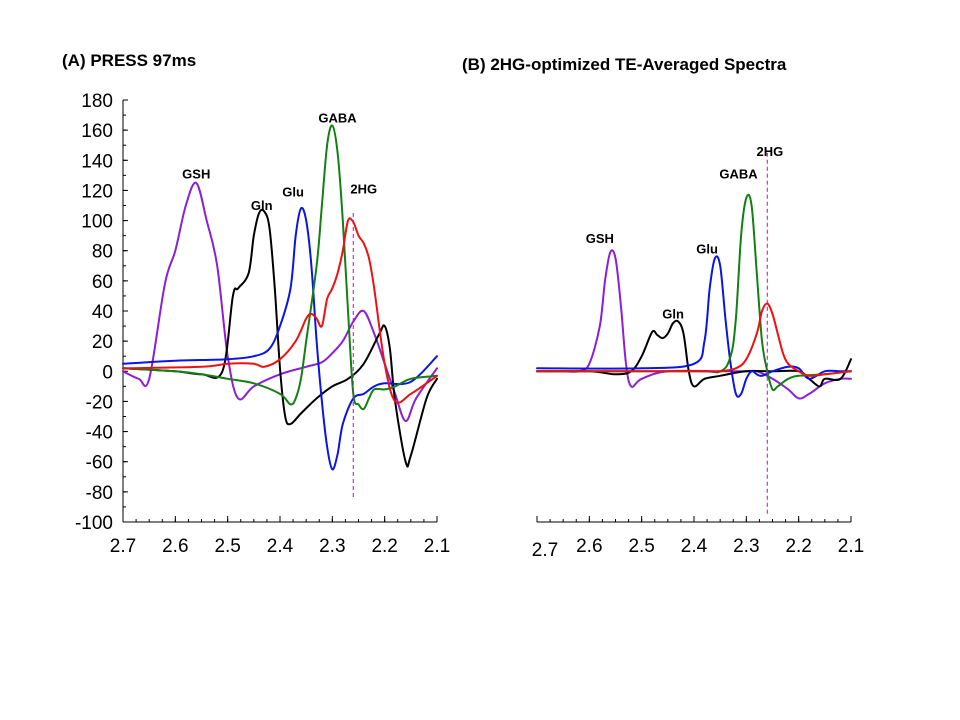 This screenshot has width=960, height=720. Describe the element at coordinates (102, 312) in the screenshot. I see `y-tick-label: 40` at that location.